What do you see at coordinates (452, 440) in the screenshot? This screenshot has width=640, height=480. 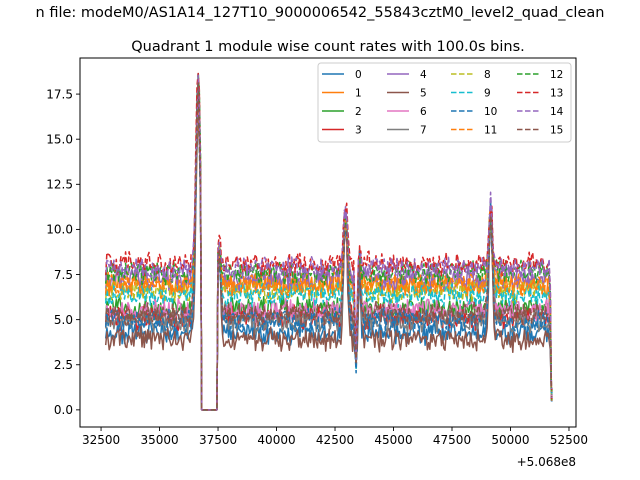 I see `x-tick-label: 47500` at bounding box center [452, 440].